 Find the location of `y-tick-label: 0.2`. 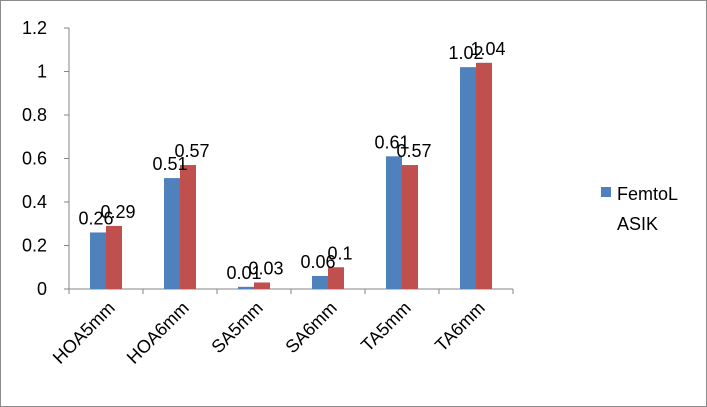

y-tick-label: 0.2 is located at coordinates (34, 246).